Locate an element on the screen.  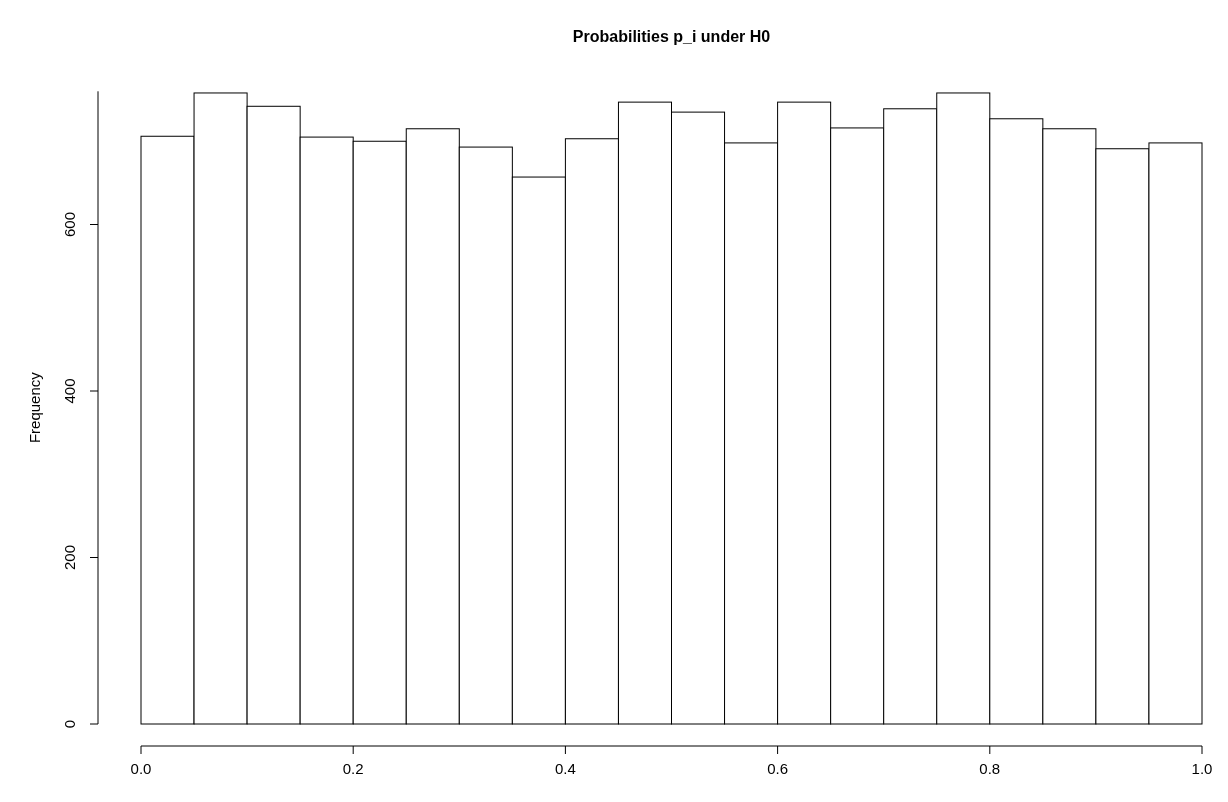
y-axis-title: Frequency is located at coordinates (34, 407).